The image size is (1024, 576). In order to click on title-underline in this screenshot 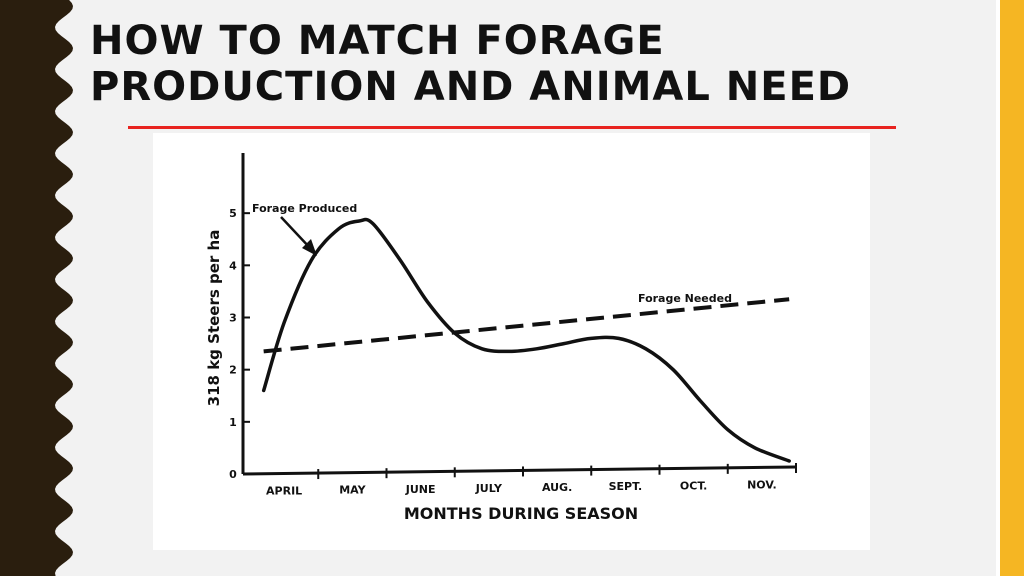, I will do `click(512, 127)`.